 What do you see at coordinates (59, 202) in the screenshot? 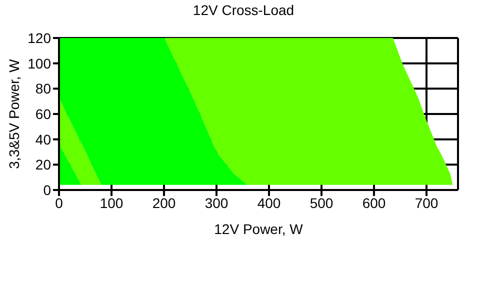
I see `x-tick-label: 0` at bounding box center [59, 202].